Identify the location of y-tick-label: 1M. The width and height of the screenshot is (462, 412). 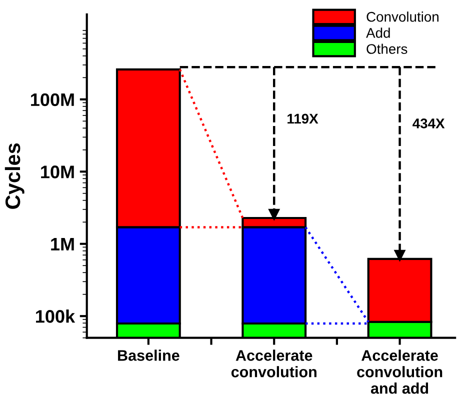
(62, 244).